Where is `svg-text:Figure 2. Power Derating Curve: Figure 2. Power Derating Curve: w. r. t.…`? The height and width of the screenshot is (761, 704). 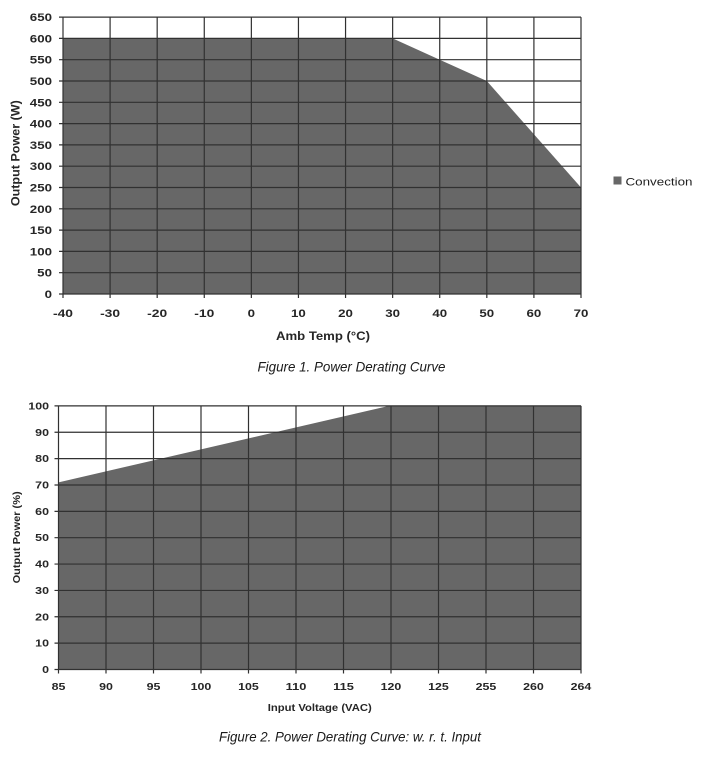 svg-text:Figure 2. Power Derating Curve: Figure 2. Power Derating Curve: w. r. t.… is located at coordinates (350, 737).